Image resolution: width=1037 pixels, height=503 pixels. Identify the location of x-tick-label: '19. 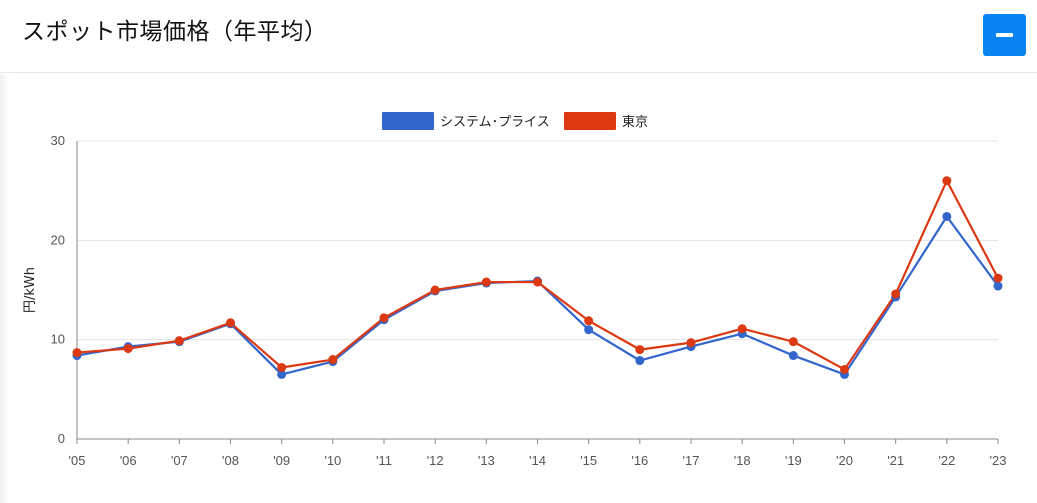
(793, 460).